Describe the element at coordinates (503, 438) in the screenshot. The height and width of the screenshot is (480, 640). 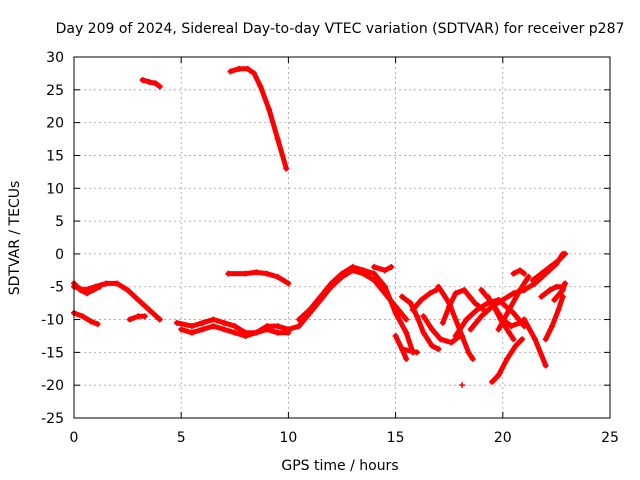
I see `x-tick-label: 20` at that location.